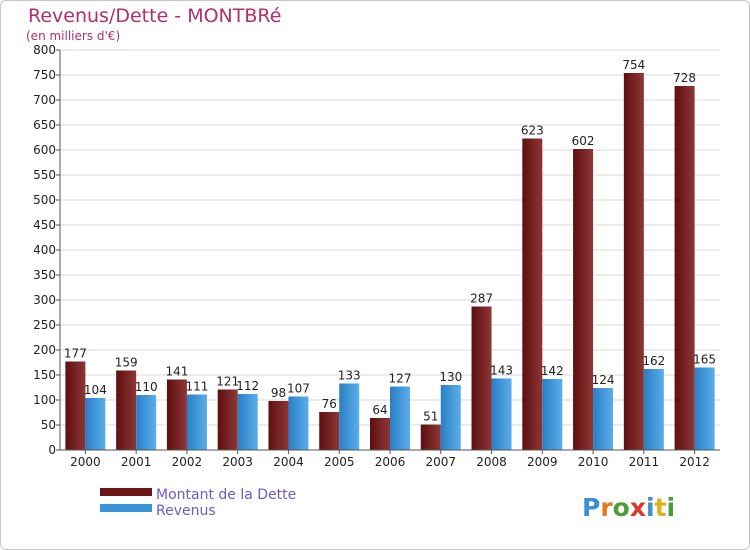 The image size is (750, 550). I want to click on data-label-revenus: 110, so click(146, 387).